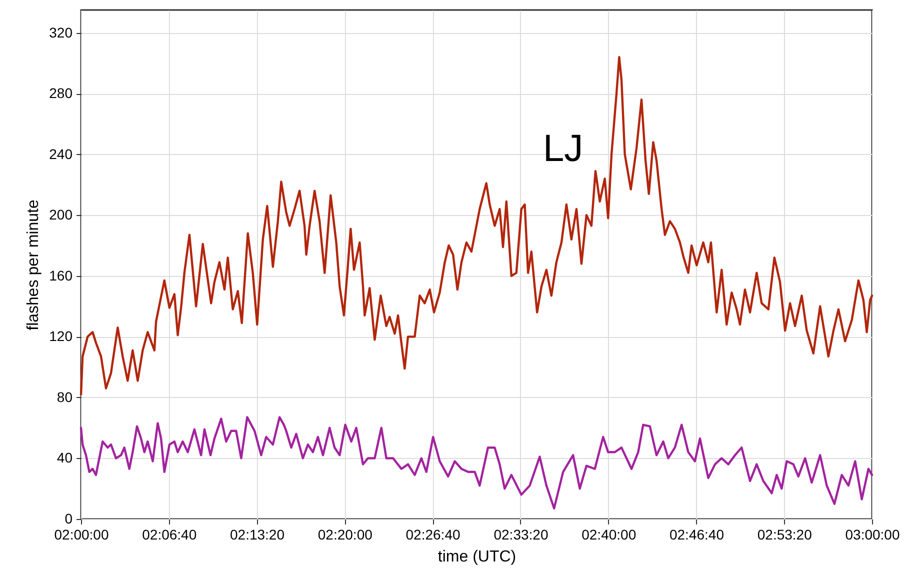 Image resolution: width=907 pixels, height=577 pixels. What do you see at coordinates (784, 534) in the screenshot?
I see `x-tick-label: 02:53:20` at bounding box center [784, 534].